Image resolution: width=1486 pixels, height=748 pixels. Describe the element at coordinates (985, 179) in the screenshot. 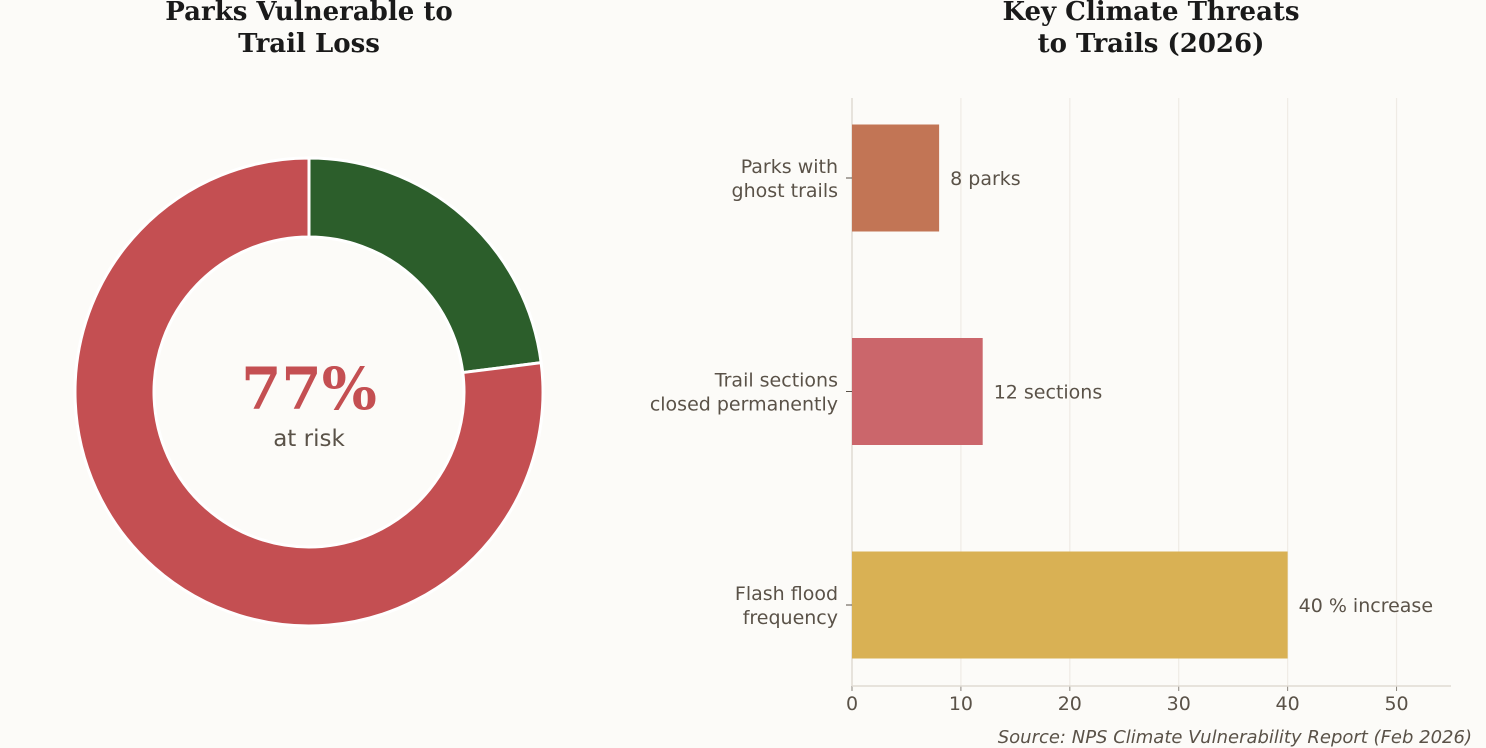

I see `bar-data-label: 8 parks` at that location.